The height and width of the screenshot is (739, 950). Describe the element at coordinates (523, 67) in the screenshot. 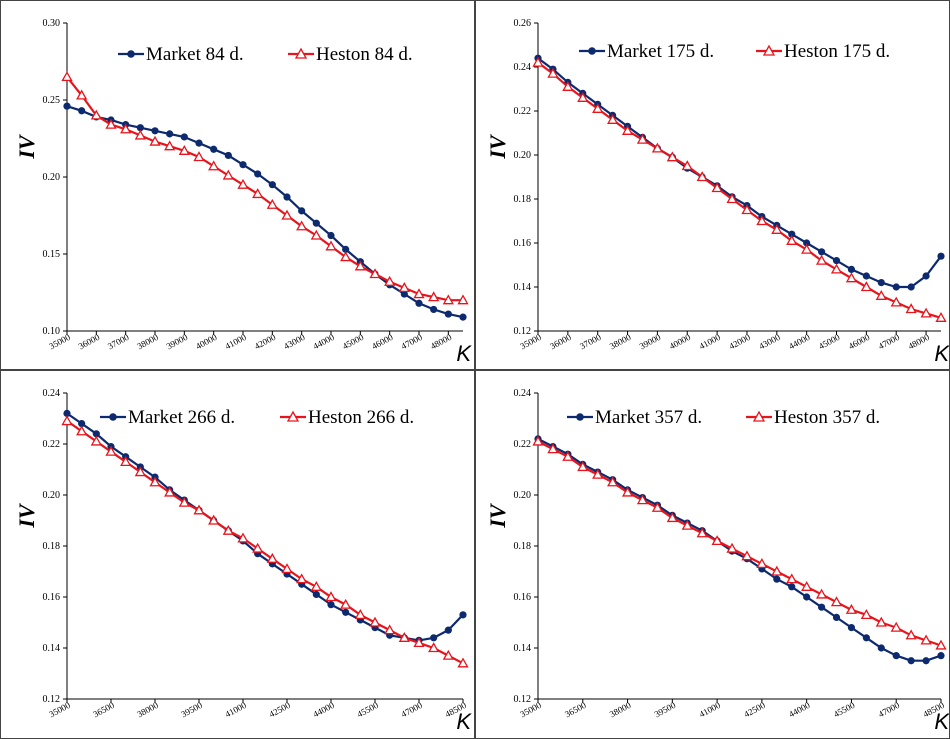

I see `y-tick-label: 0.24` at that location.